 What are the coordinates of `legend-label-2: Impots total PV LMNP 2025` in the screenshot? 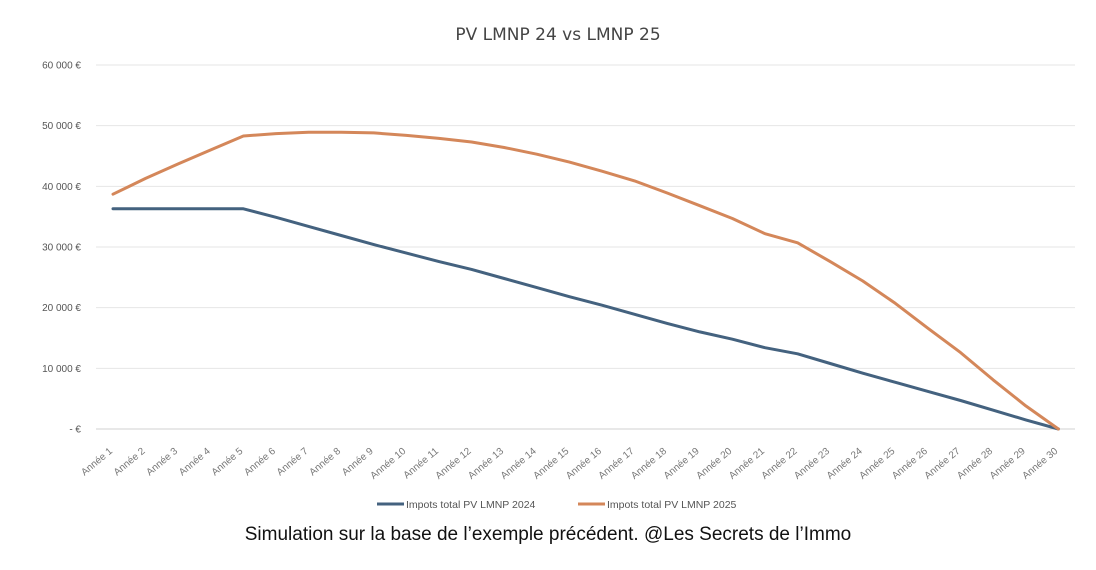 It's located at (672, 505).